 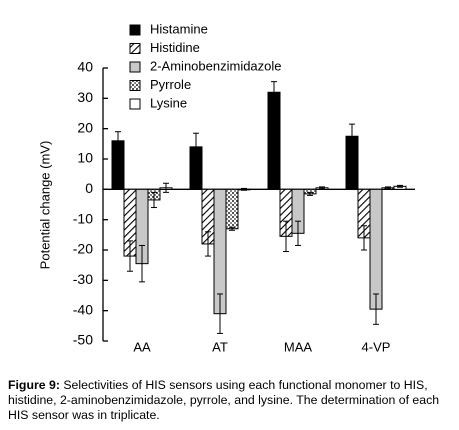 What do you see at coordinates (142, 346) in the screenshot?
I see `x-tick-label: AA` at bounding box center [142, 346].